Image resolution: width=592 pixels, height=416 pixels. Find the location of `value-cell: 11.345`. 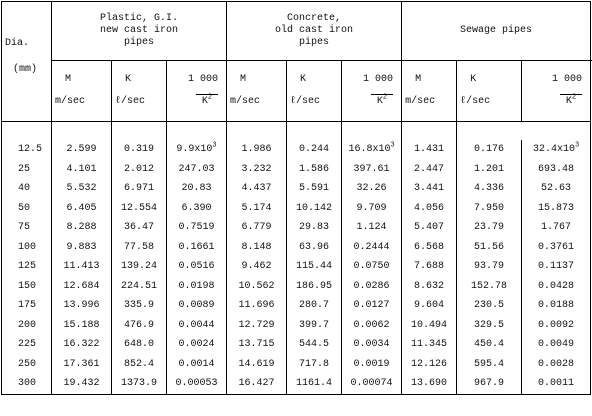

value-cell: 11.345 is located at coordinates (429, 345).